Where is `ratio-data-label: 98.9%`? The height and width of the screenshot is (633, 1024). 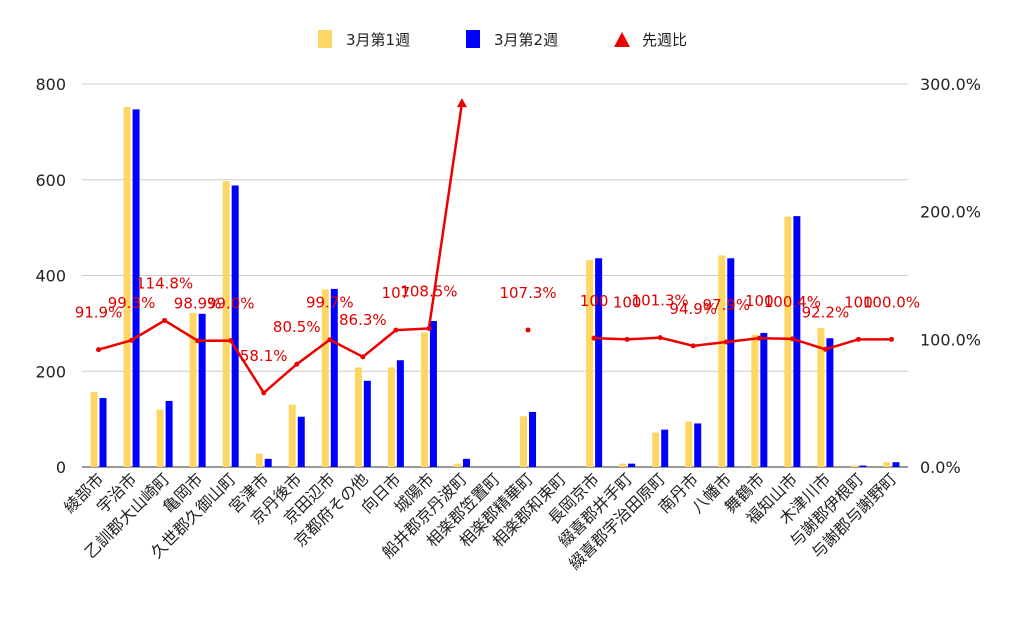
ratio-data-label: 98.9% is located at coordinates (198, 304).